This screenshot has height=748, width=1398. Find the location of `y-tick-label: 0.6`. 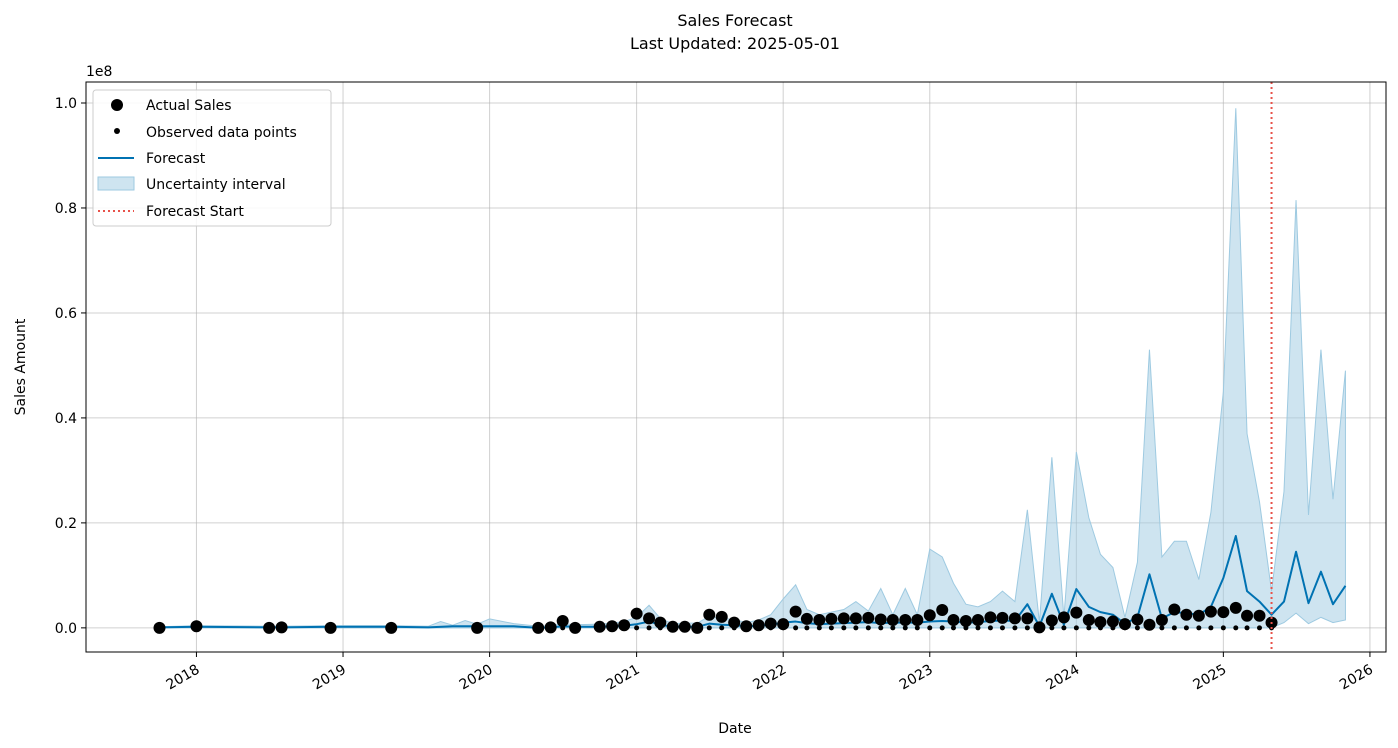

y-tick-label: 0.6 is located at coordinates (66, 314).